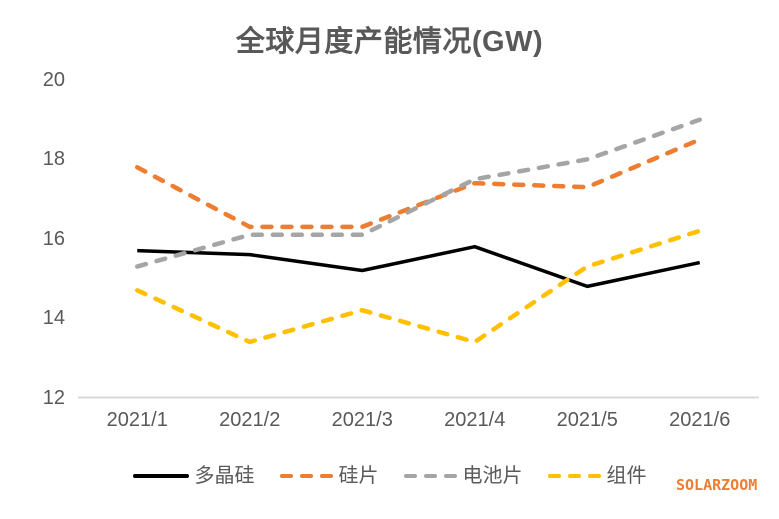 Image resolution: width=779 pixels, height=519 pixels. Describe the element at coordinates (492, 476) in the screenshot. I see `legend-label: 电池片` at that location.